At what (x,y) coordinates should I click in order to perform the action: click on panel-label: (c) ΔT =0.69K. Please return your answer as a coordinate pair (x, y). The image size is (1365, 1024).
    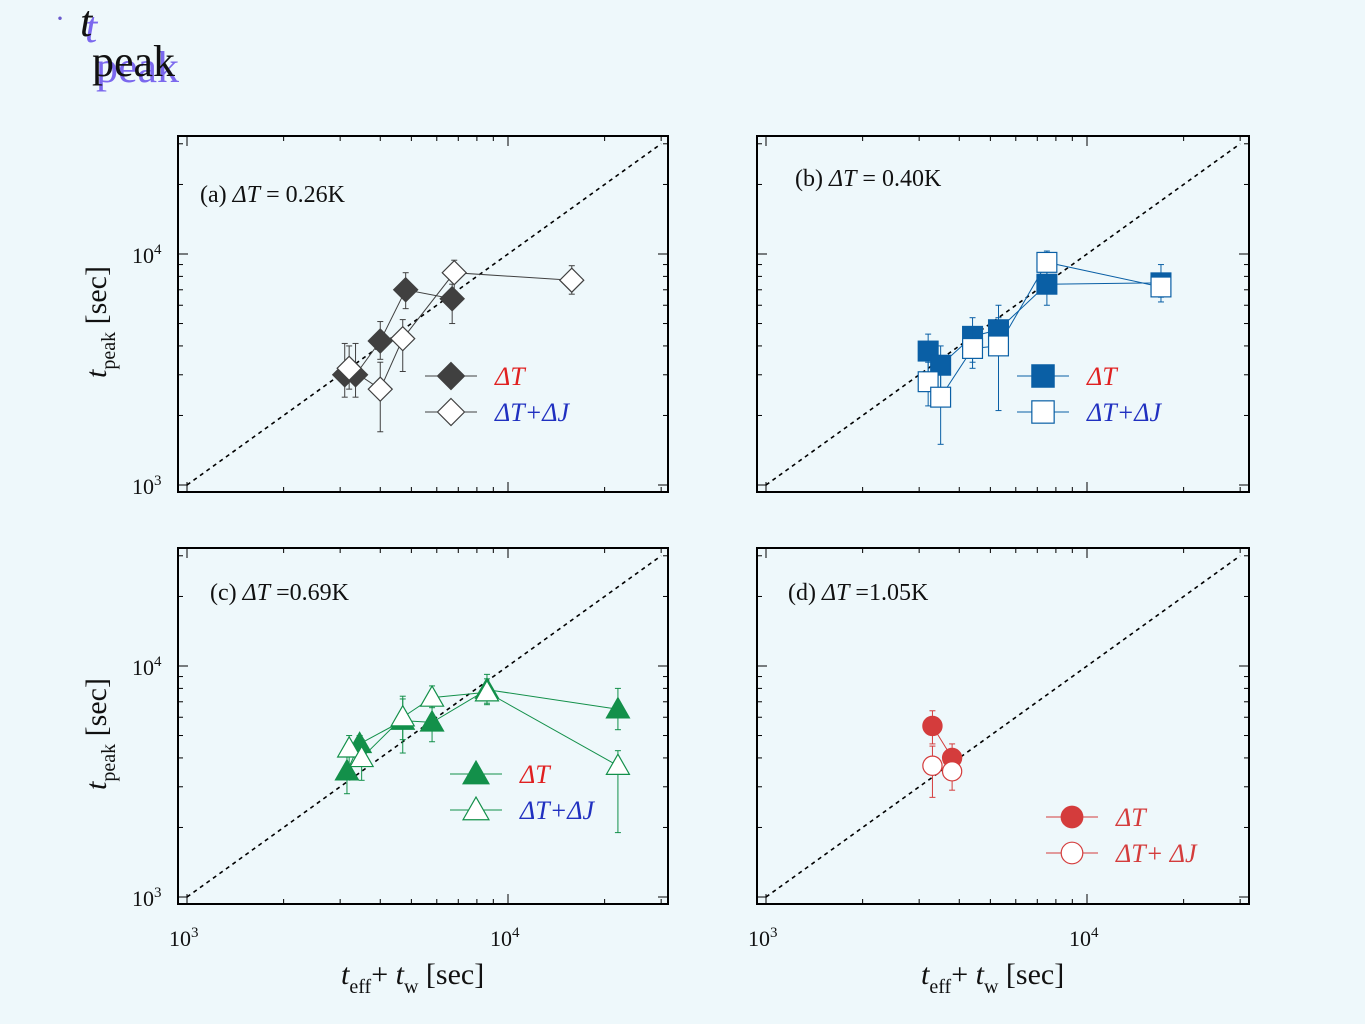
    Looking at the image, I should click on (280, 593).